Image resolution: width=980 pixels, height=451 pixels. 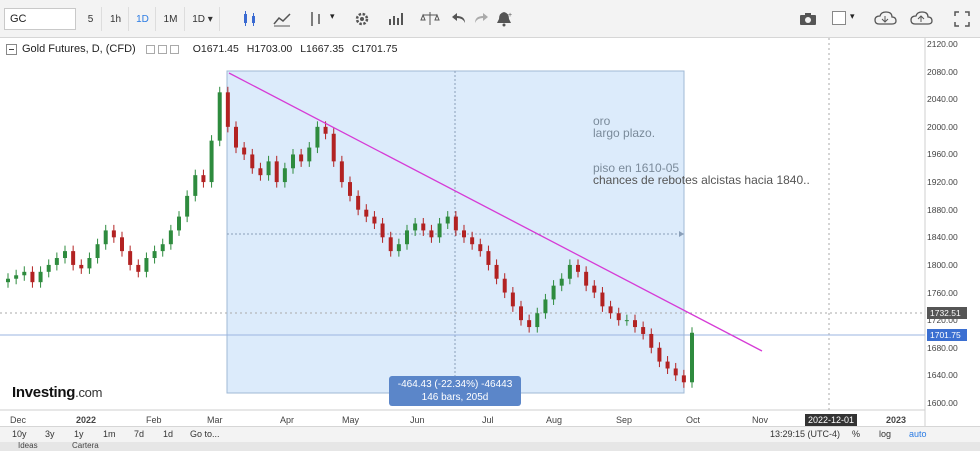 I want to click on ohlc-values: O1671.45 H1703.00 L1667.35 C1701.75, so click(x=298, y=49).